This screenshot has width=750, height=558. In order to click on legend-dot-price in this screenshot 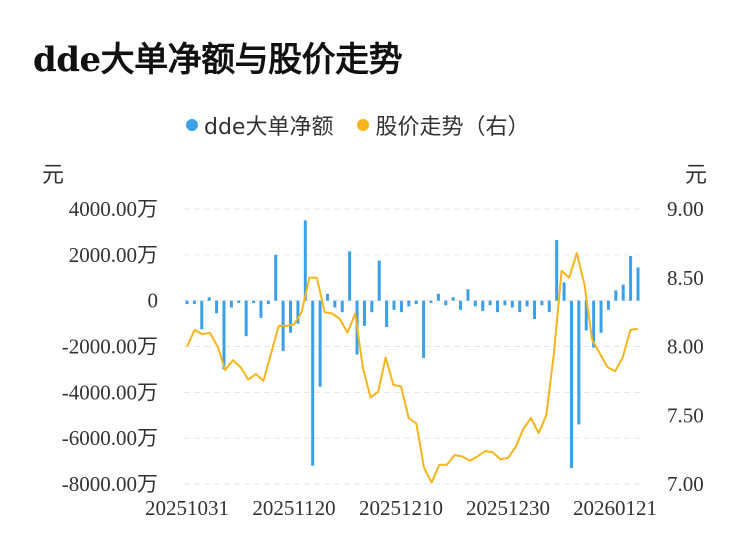, I will do `click(363, 125)`.